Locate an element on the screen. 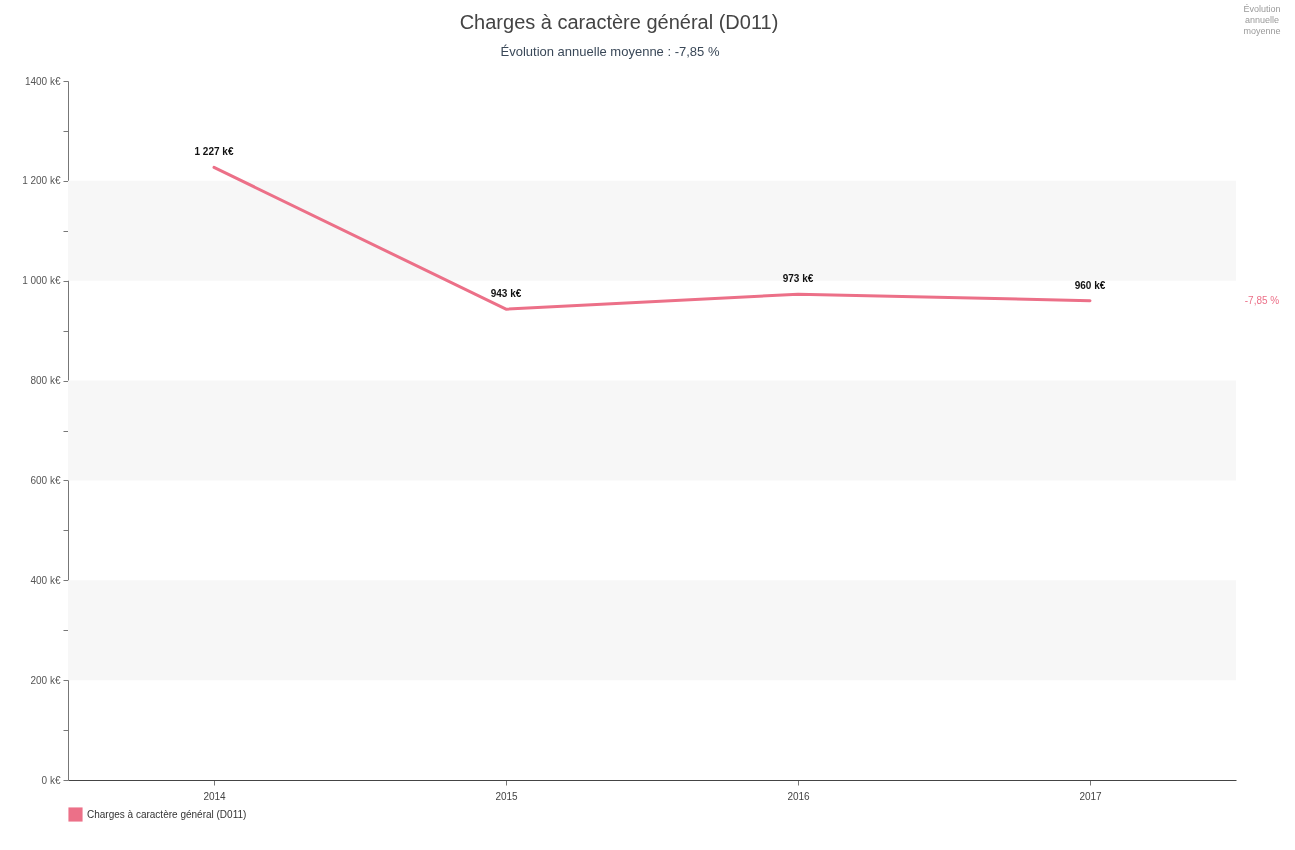  y-tick-label: 800 k€ is located at coordinates (45, 381).